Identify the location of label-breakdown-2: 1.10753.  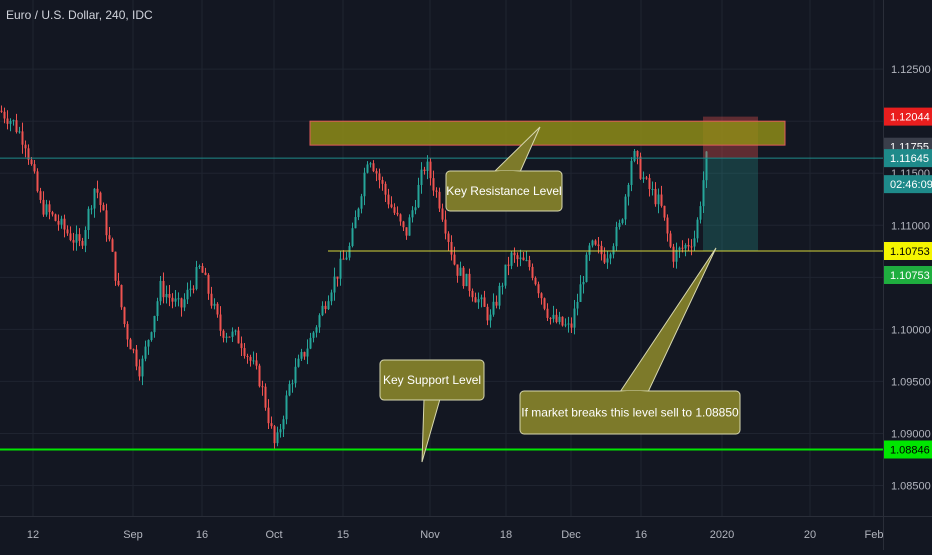
(910, 276).